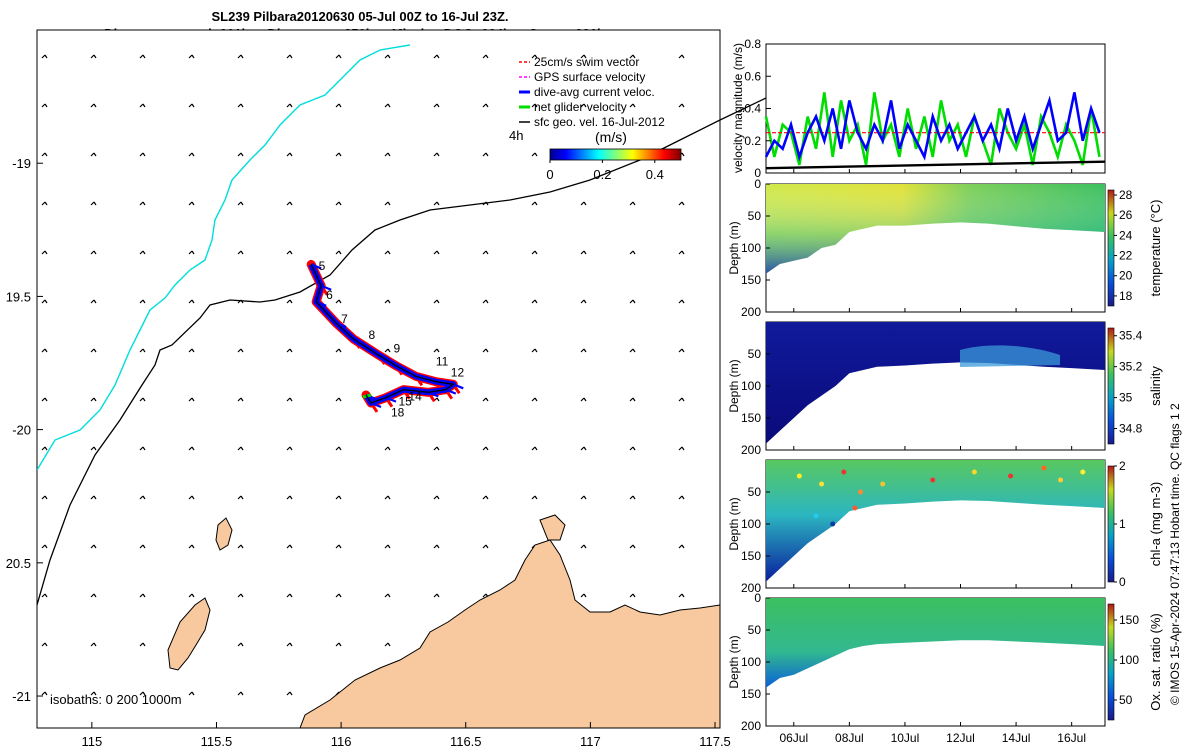  Describe the element at coordinates (905, 738) in the screenshot. I see `time-tick-label: 10Jul` at that location.